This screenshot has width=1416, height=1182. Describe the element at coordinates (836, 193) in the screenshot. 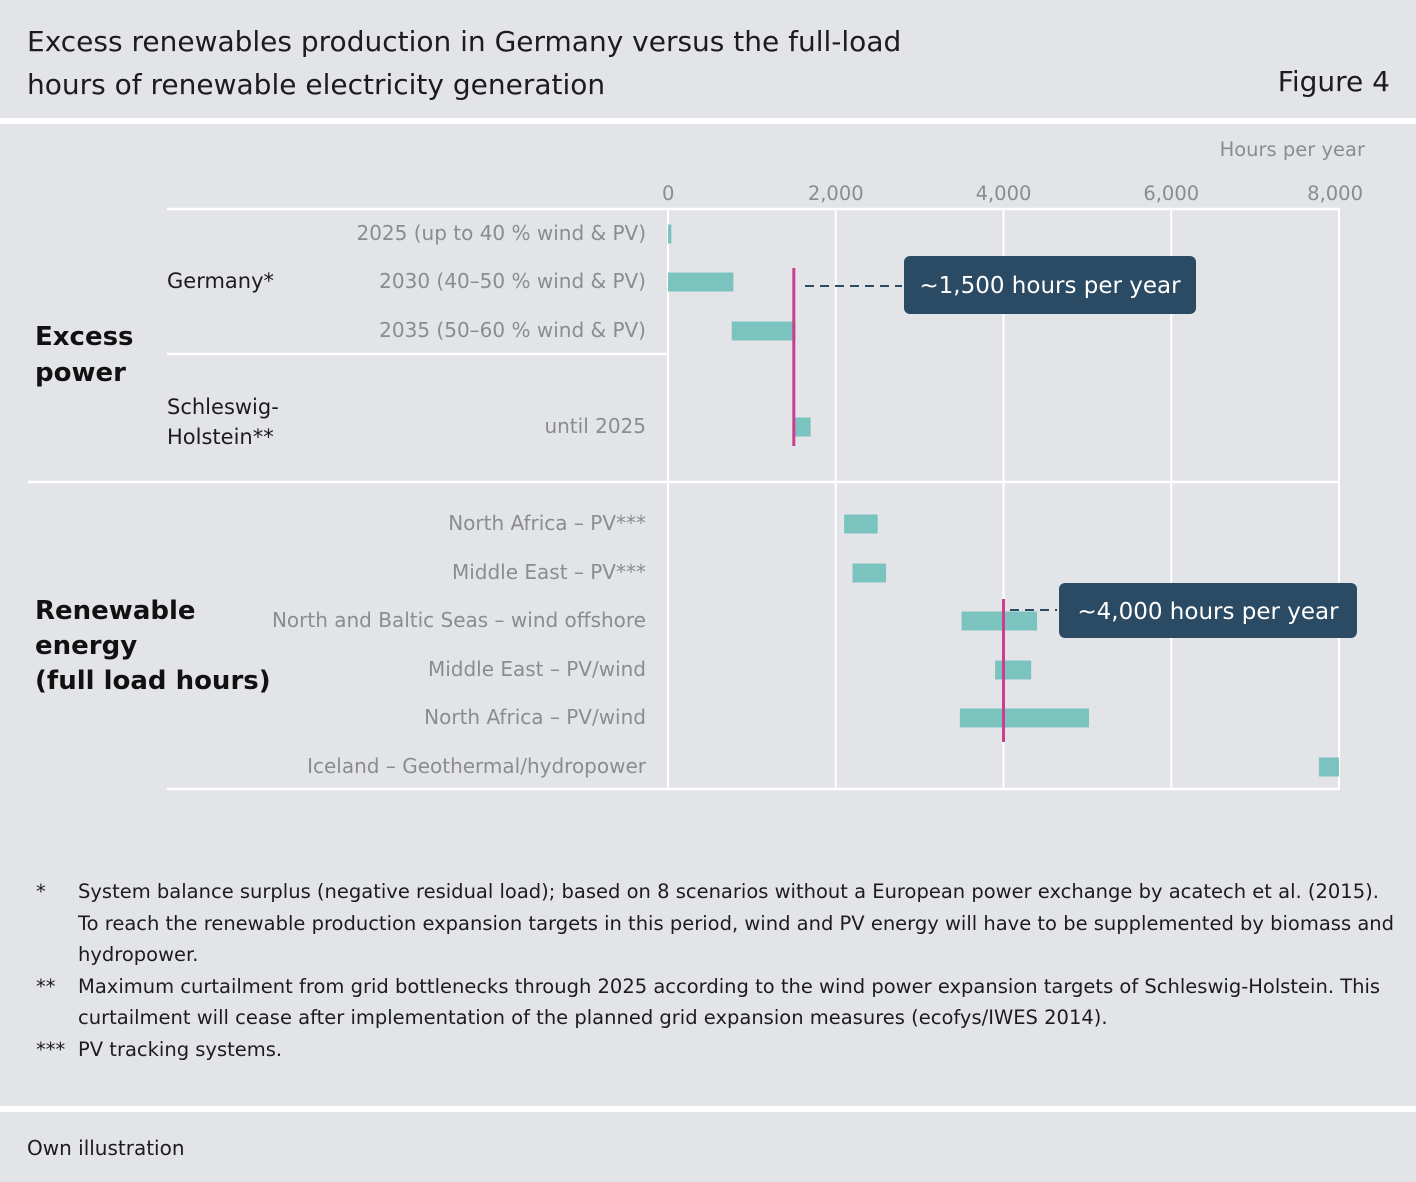

I see `x-tick-label: 2,000` at that location.